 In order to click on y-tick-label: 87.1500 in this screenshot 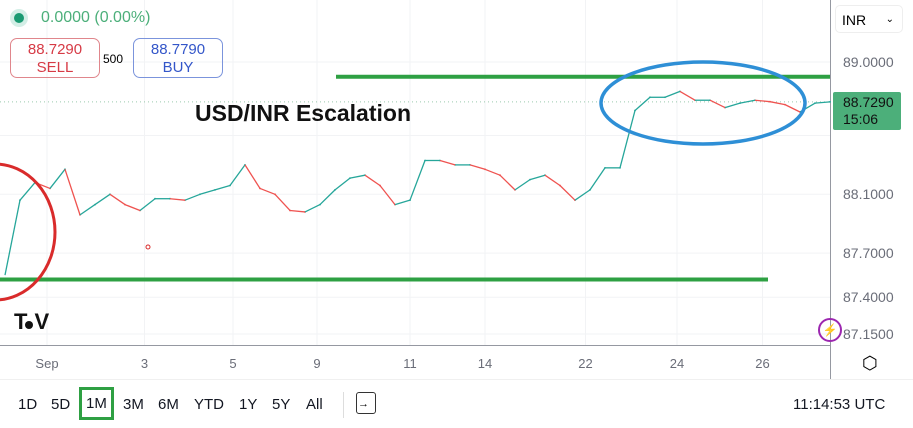, I will do `click(868, 333)`.